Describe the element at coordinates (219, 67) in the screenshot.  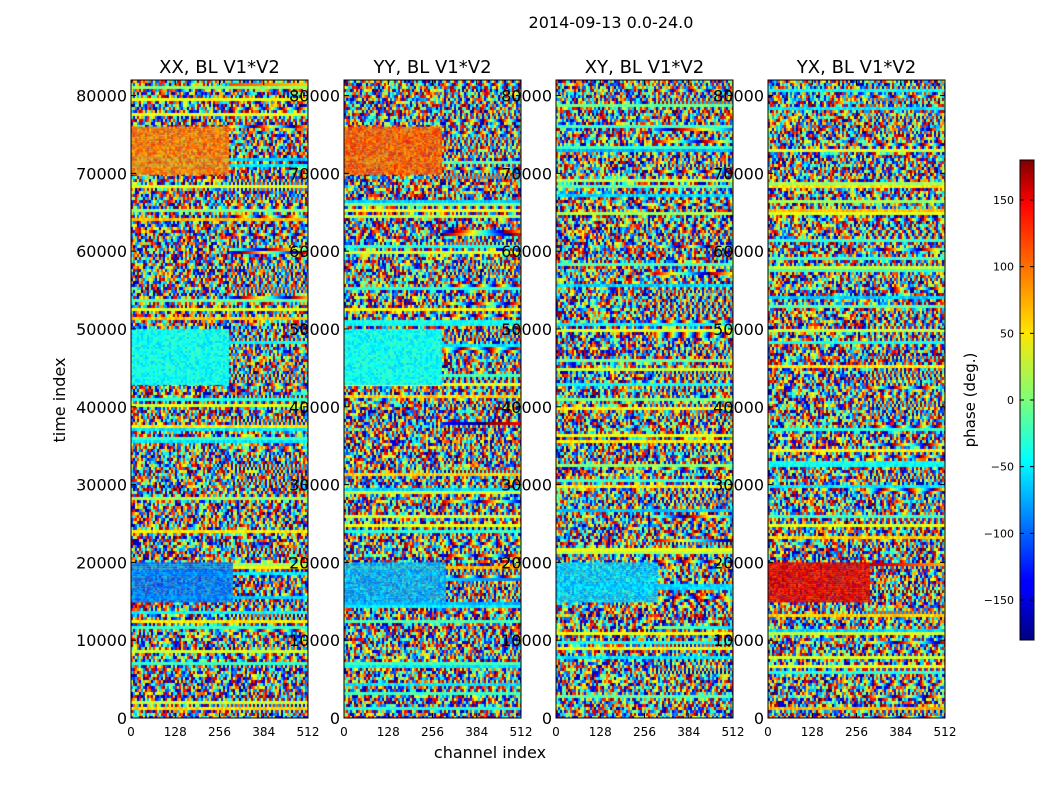
I see `panel-title: XX, BL V1*V2` at that location.